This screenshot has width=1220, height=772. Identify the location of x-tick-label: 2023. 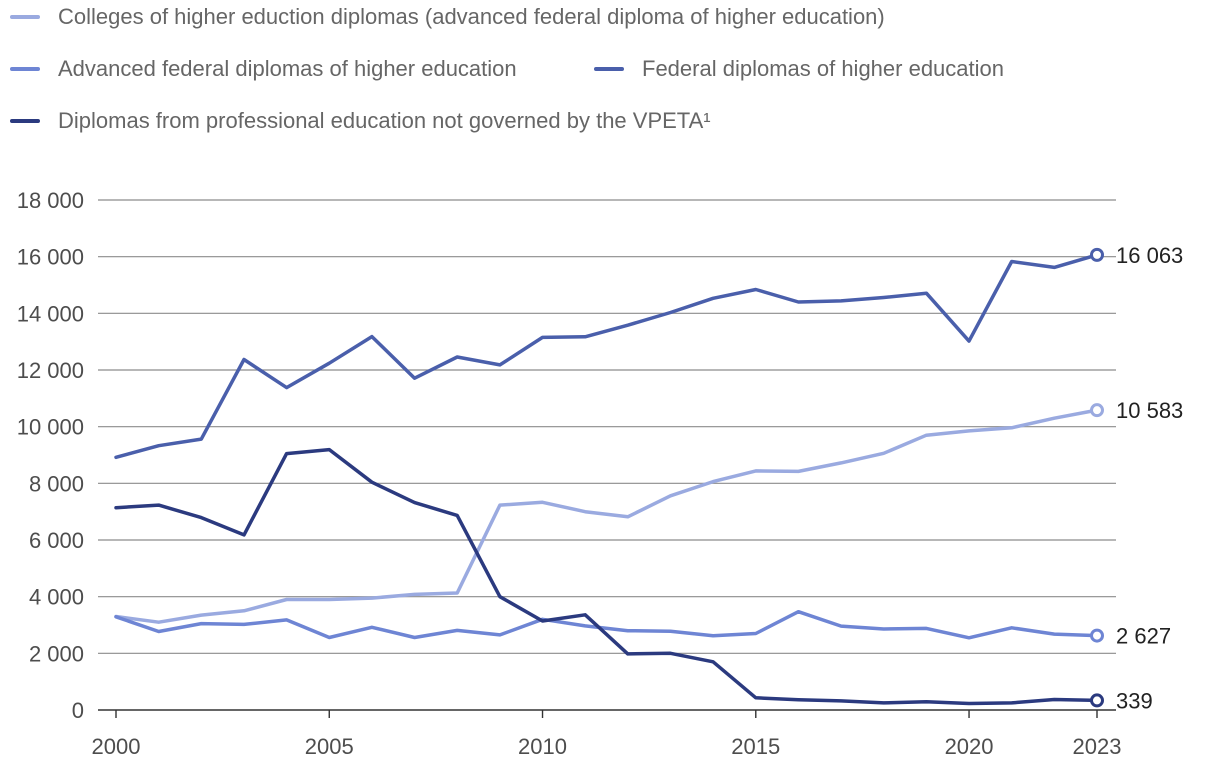
(1097, 746).